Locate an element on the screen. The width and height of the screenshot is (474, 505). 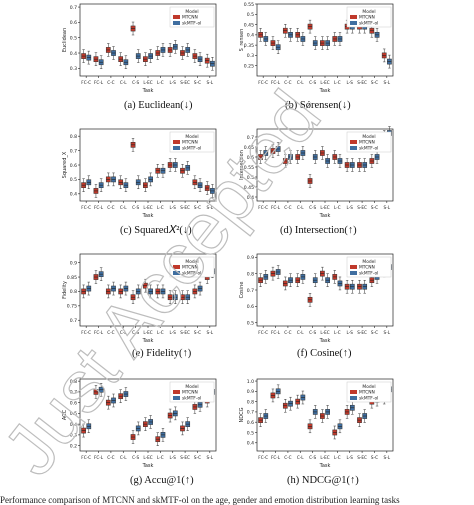
x-tick-label: S-C is located at coordinates (197, 457).